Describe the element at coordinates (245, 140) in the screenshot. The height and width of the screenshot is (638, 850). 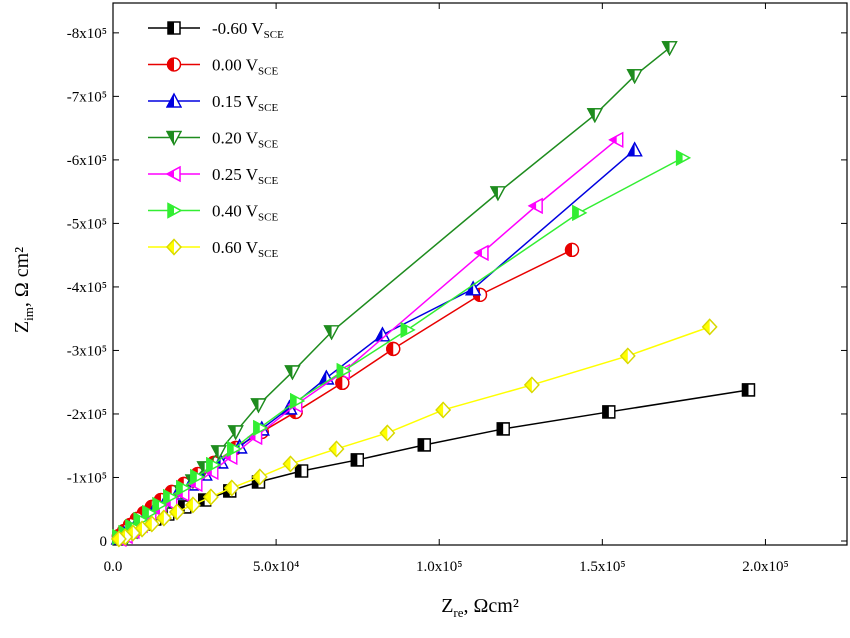
I see `legend-text: 0.20 VSCE` at that location.